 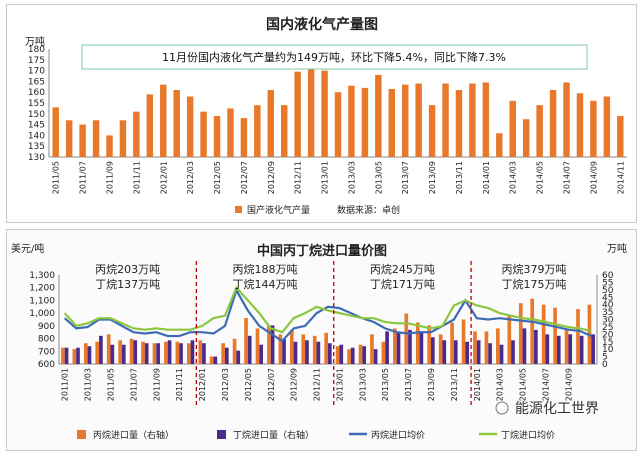 I want to click on right-tick-label: 5, so click(x=605, y=358).